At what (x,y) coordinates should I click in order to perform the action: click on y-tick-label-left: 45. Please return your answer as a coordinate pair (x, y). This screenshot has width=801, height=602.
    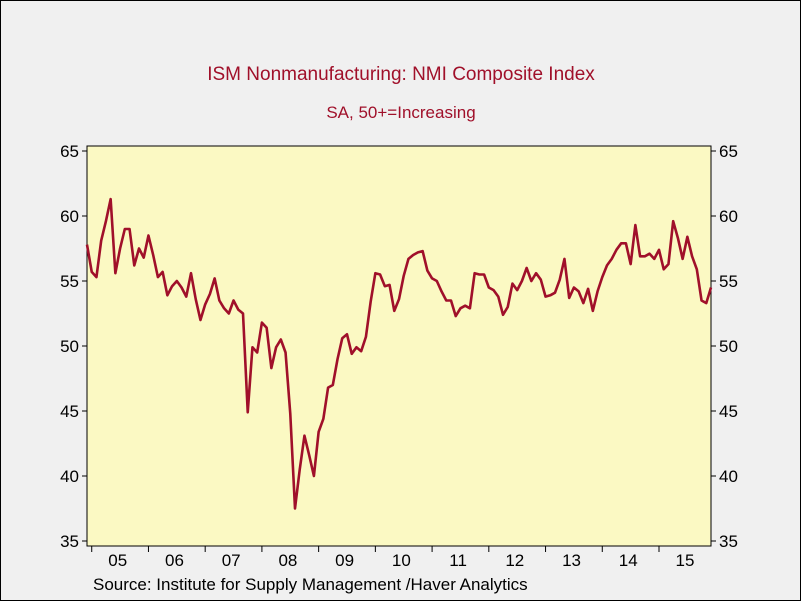
    Looking at the image, I should click on (69, 411).